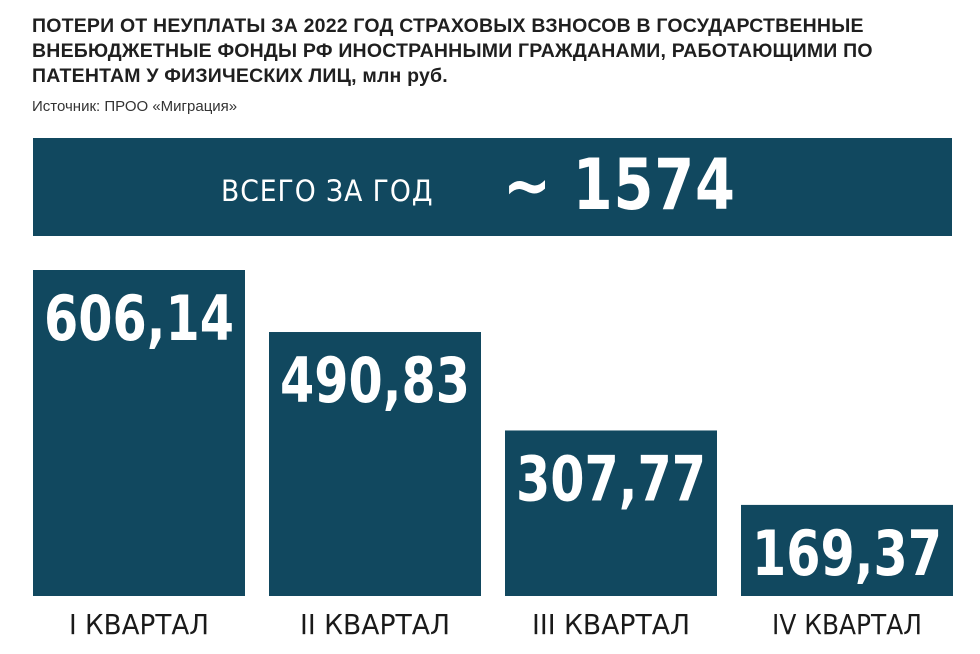 Image resolution: width=980 pixels, height=654 pixels. What do you see at coordinates (619, 185) in the screenshot?
I see `total-value: ~ 1574` at bounding box center [619, 185].